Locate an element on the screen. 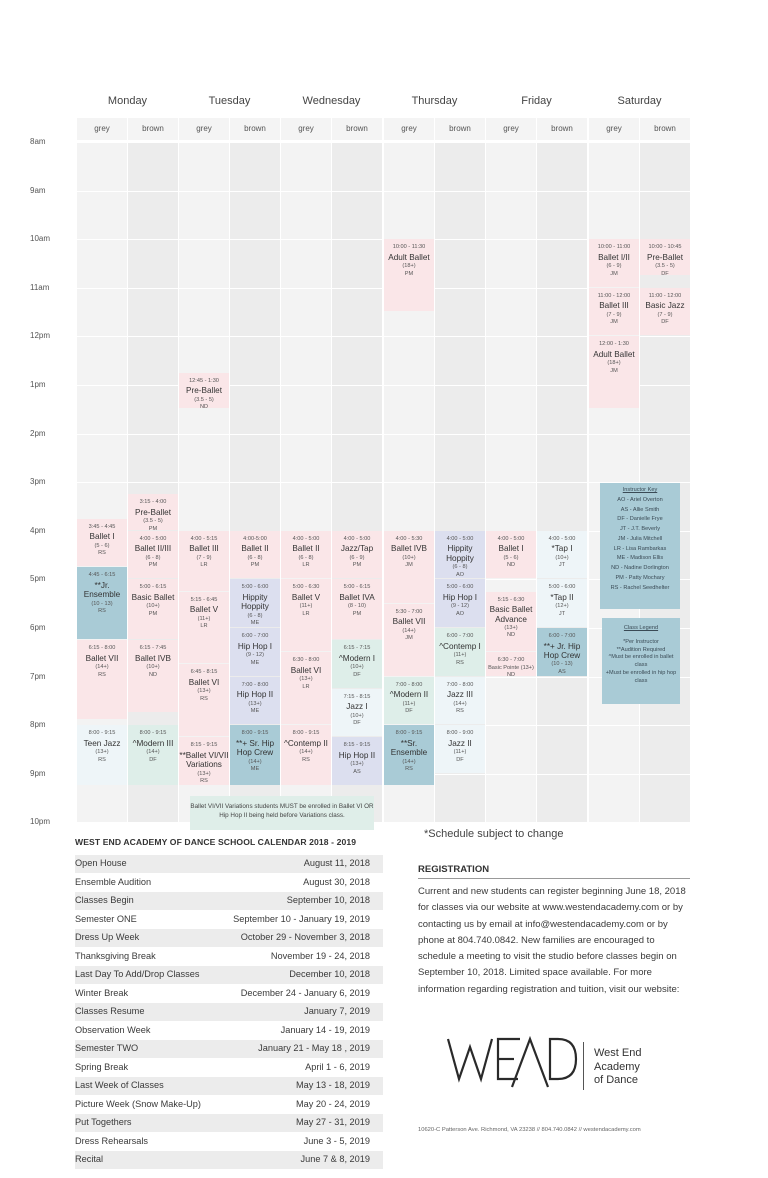 This screenshot has height=1178, width=768. class-block: 10:00 - 11:00 Ballet I/II (6 - 9) JM is located at coordinates (614, 263).